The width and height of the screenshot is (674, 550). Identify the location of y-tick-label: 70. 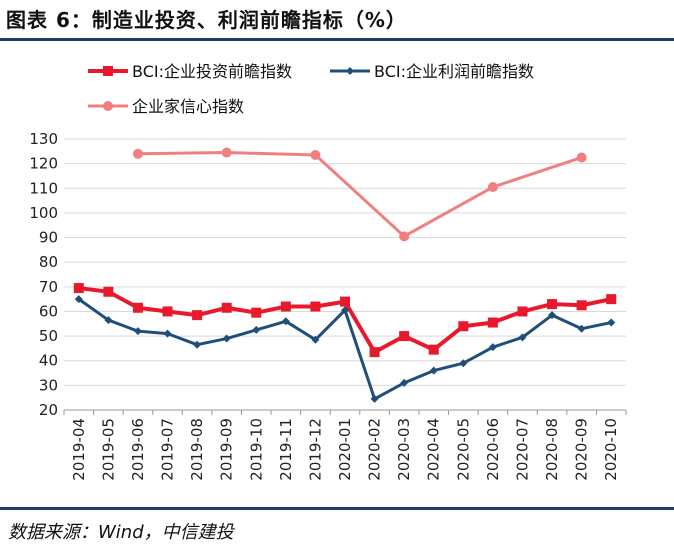
(48, 287).